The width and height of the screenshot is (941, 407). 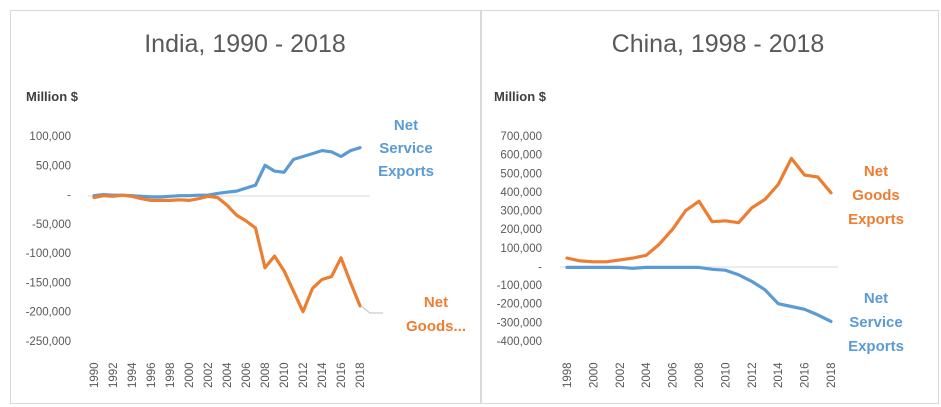 I want to click on y-tick-label: 50,000, so click(x=53, y=166).